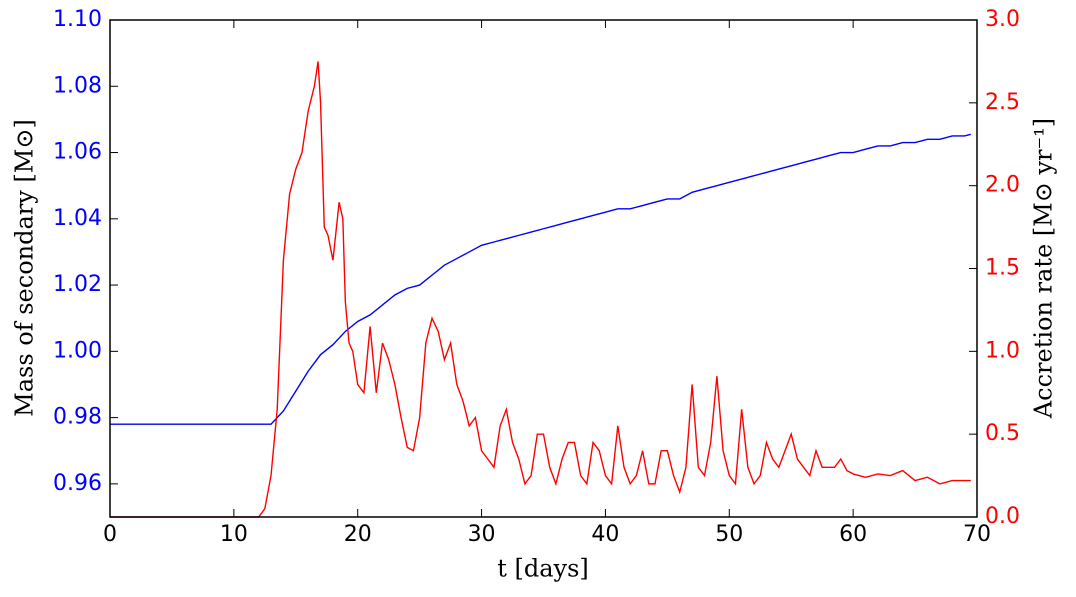  Describe the element at coordinates (1002, 102) in the screenshot. I see `y2-tick-label: 2.5` at that location.